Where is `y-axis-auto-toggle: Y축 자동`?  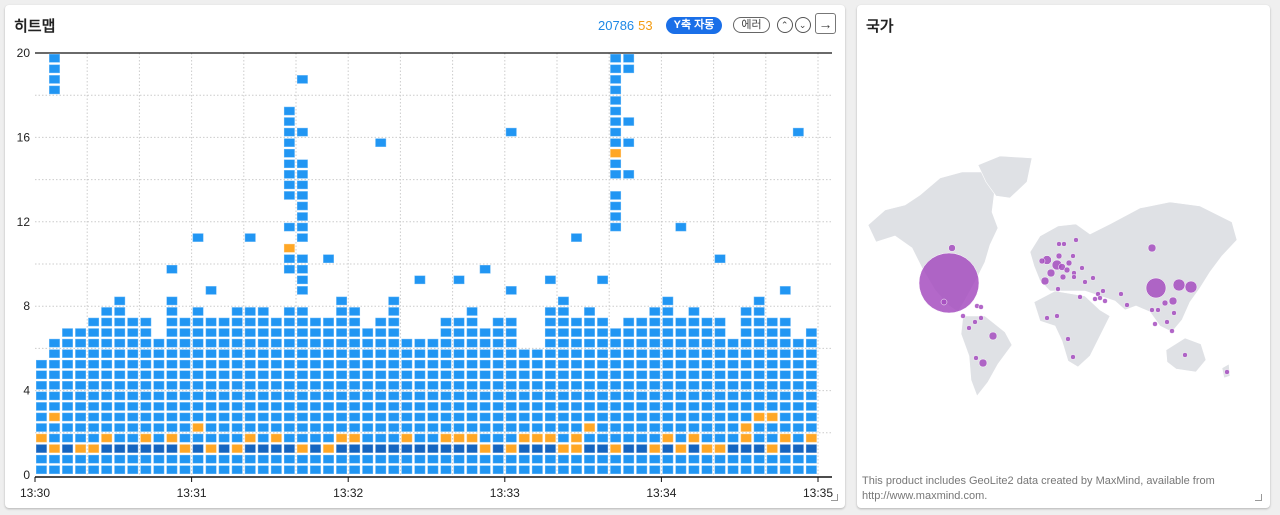 y-axis-auto-toggle: Y축 자동 is located at coordinates (694, 25).